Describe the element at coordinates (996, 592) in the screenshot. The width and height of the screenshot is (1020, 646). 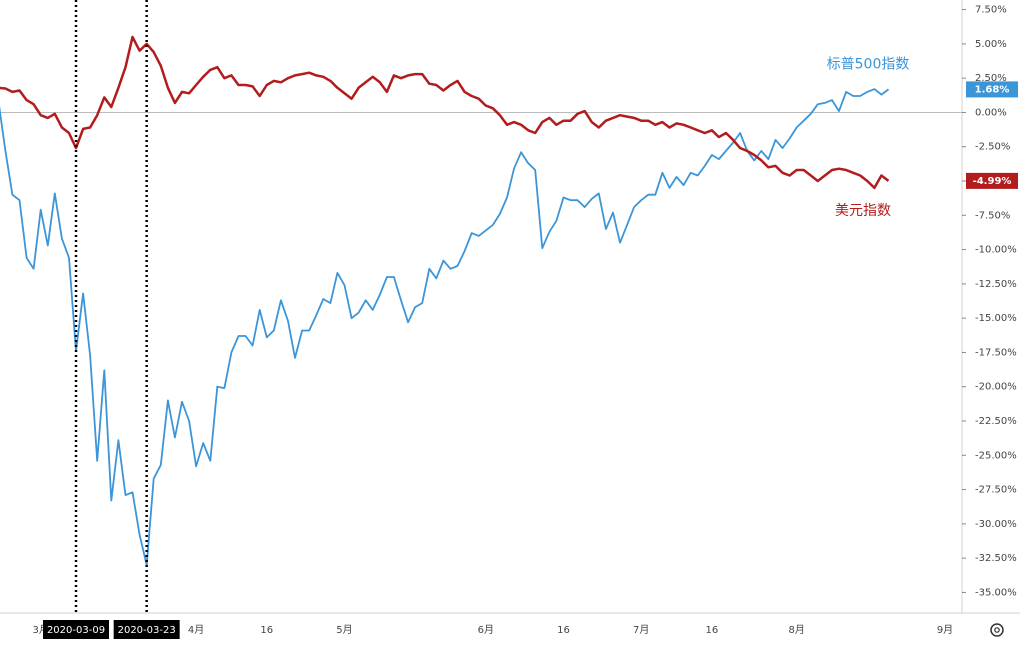
I see `y-tick-label: -35.00%` at that location.